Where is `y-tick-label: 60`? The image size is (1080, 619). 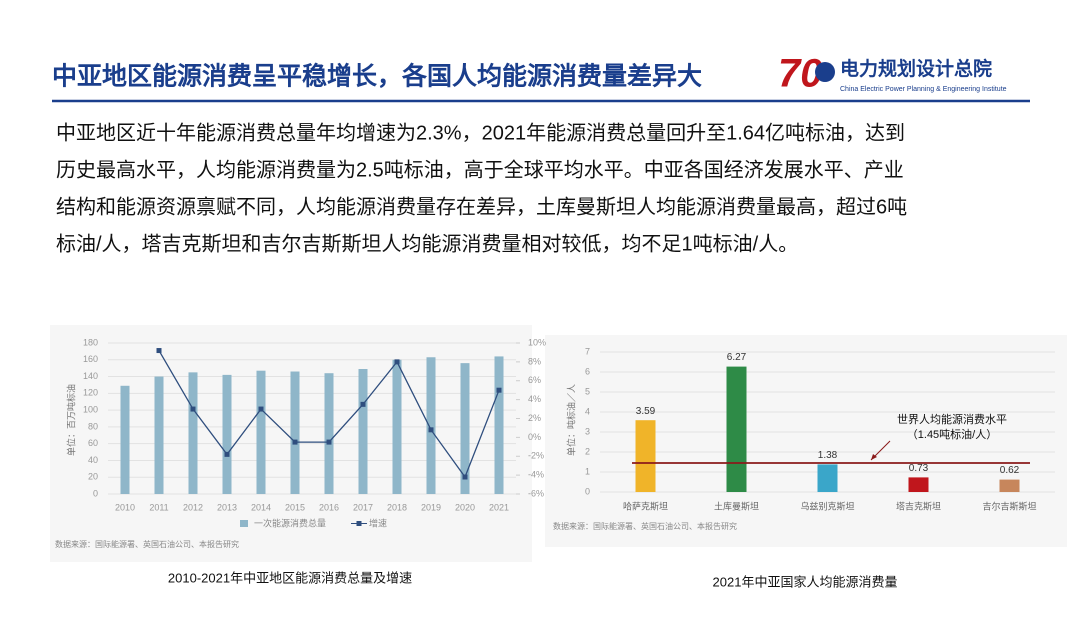 y-tick-label: 60 is located at coordinates (93, 443).